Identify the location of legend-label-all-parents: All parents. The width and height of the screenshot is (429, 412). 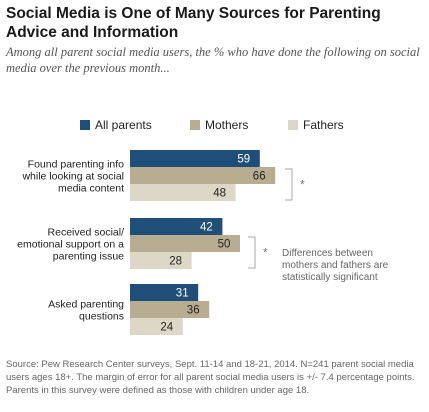
(123, 125).